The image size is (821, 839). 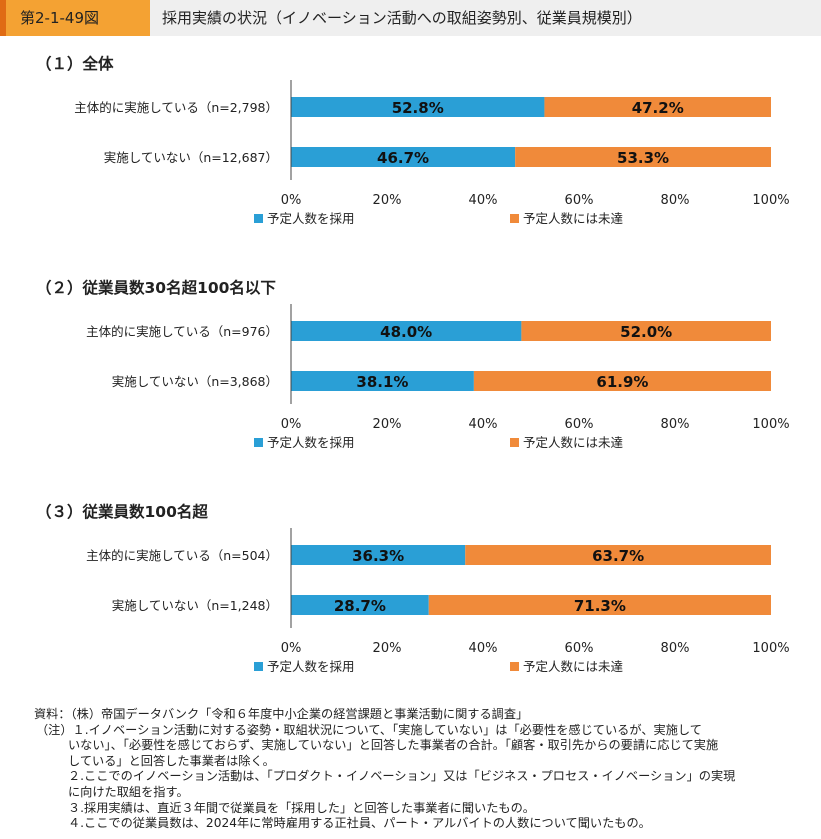 What do you see at coordinates (195, 381) in the screenshot?
I see `category-label: 実施していない（n=3,868）` at bounding box center [195, 381].